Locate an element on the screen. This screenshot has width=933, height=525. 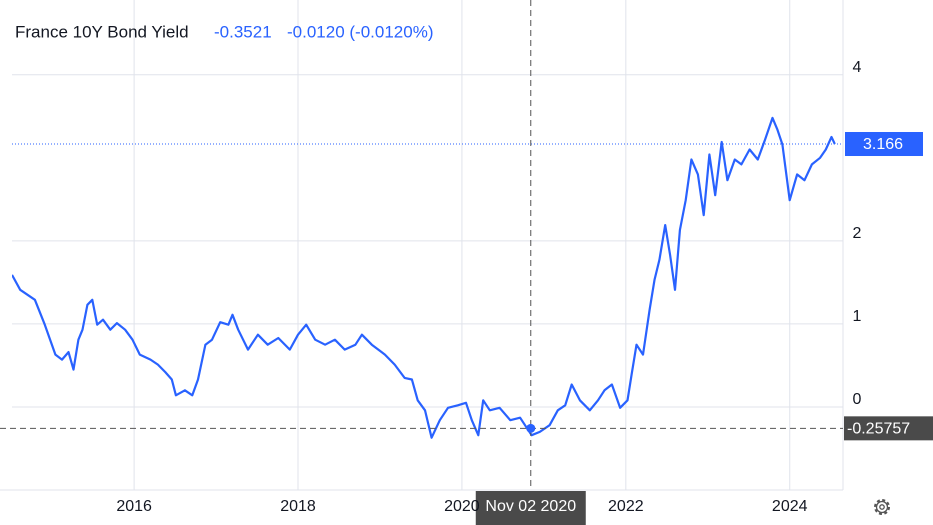
crosshair-x-tag is located at coordinates (530, 508).